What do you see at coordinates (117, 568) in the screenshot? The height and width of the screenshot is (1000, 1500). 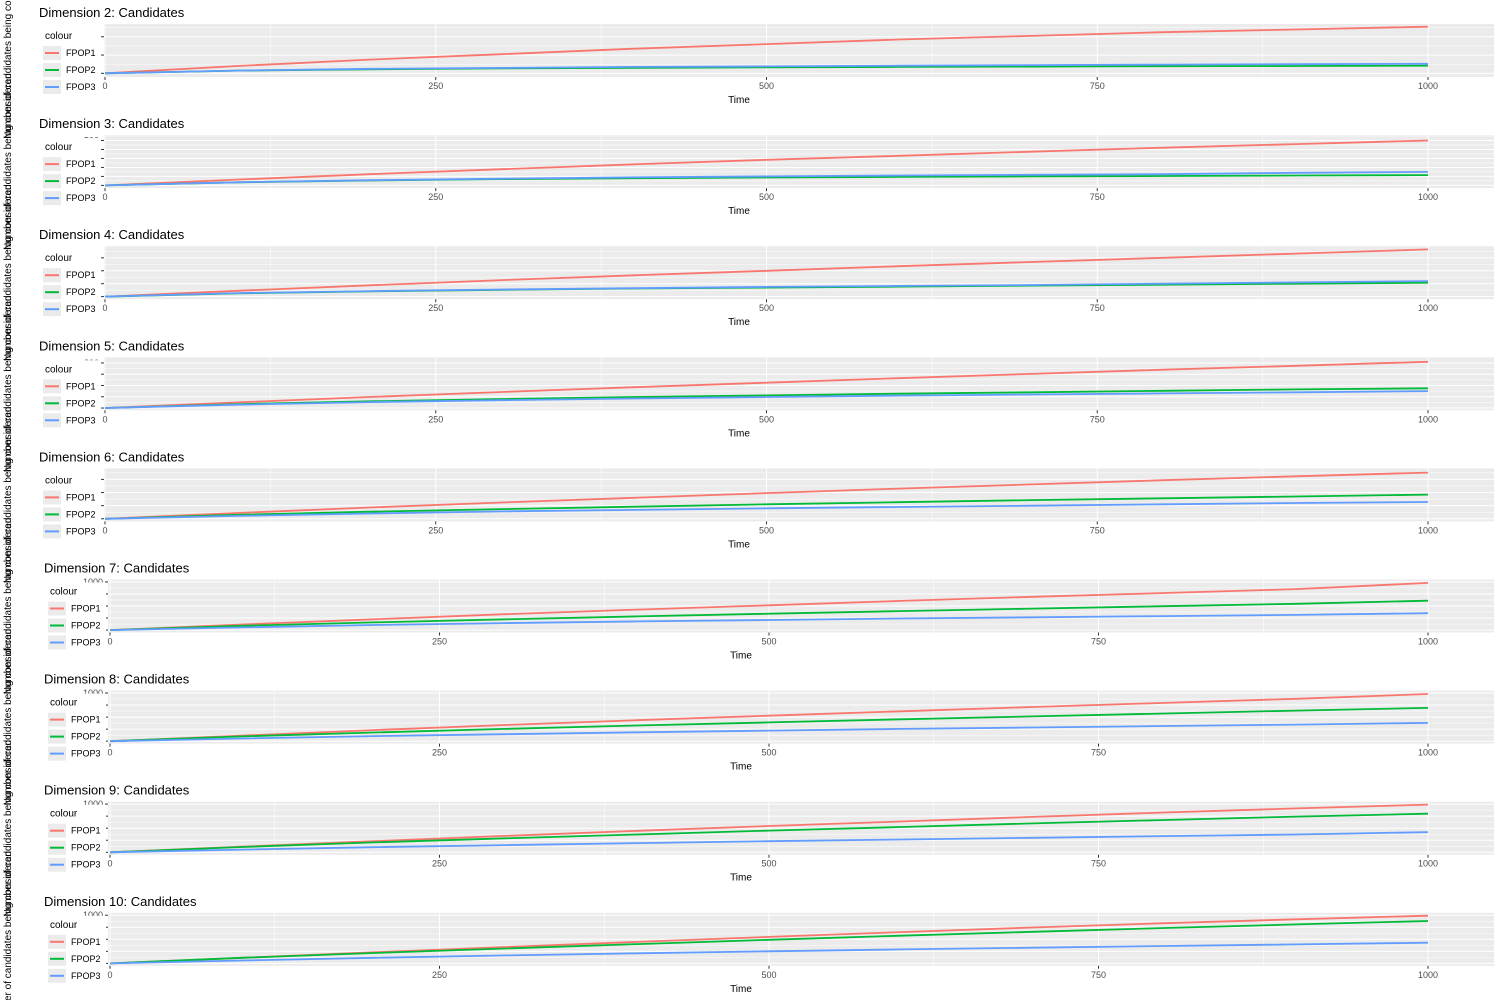 I see `chart-title: Dimension 7: Candidates` at bounding box center [117, 568].